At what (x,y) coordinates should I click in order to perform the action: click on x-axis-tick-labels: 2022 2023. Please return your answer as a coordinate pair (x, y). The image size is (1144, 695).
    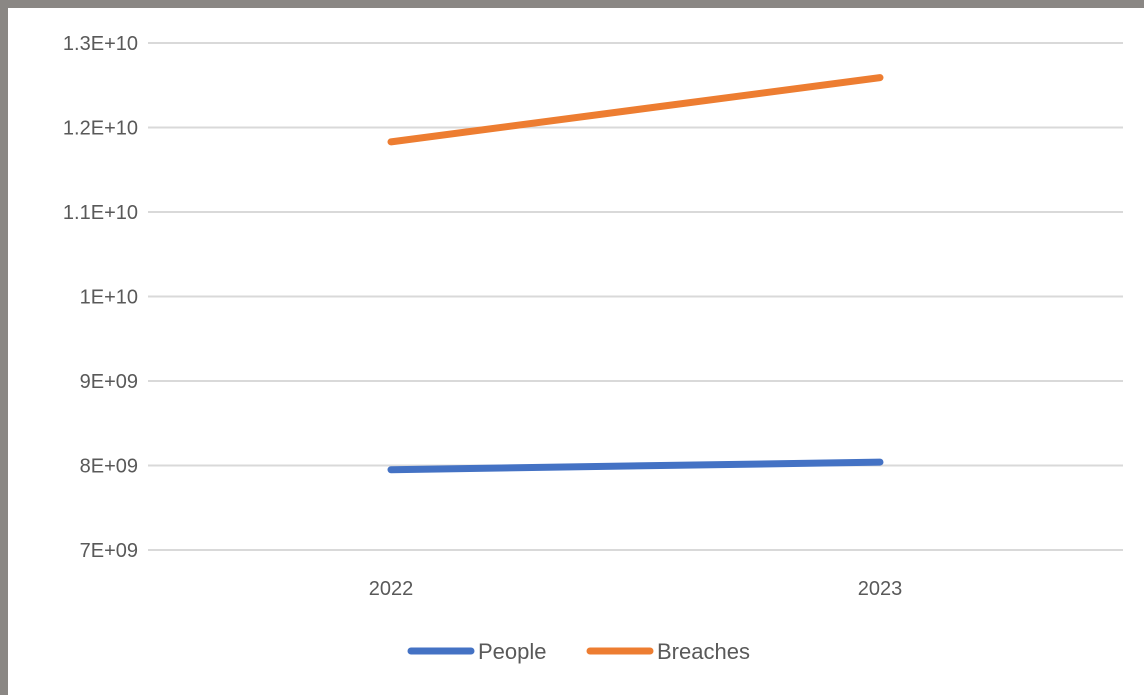
    Looking at the image, I should click on (636, 589).